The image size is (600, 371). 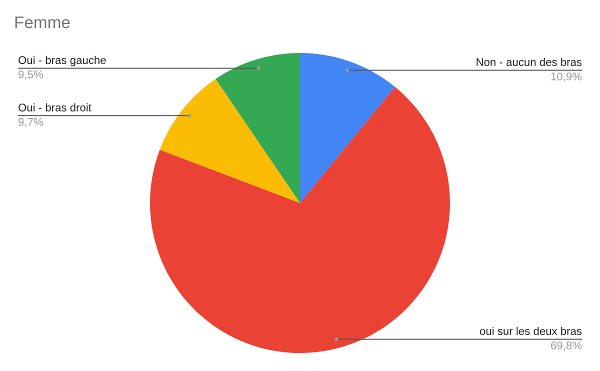 I want to click on data-label: 9,5%, so click(x=30, y=75).